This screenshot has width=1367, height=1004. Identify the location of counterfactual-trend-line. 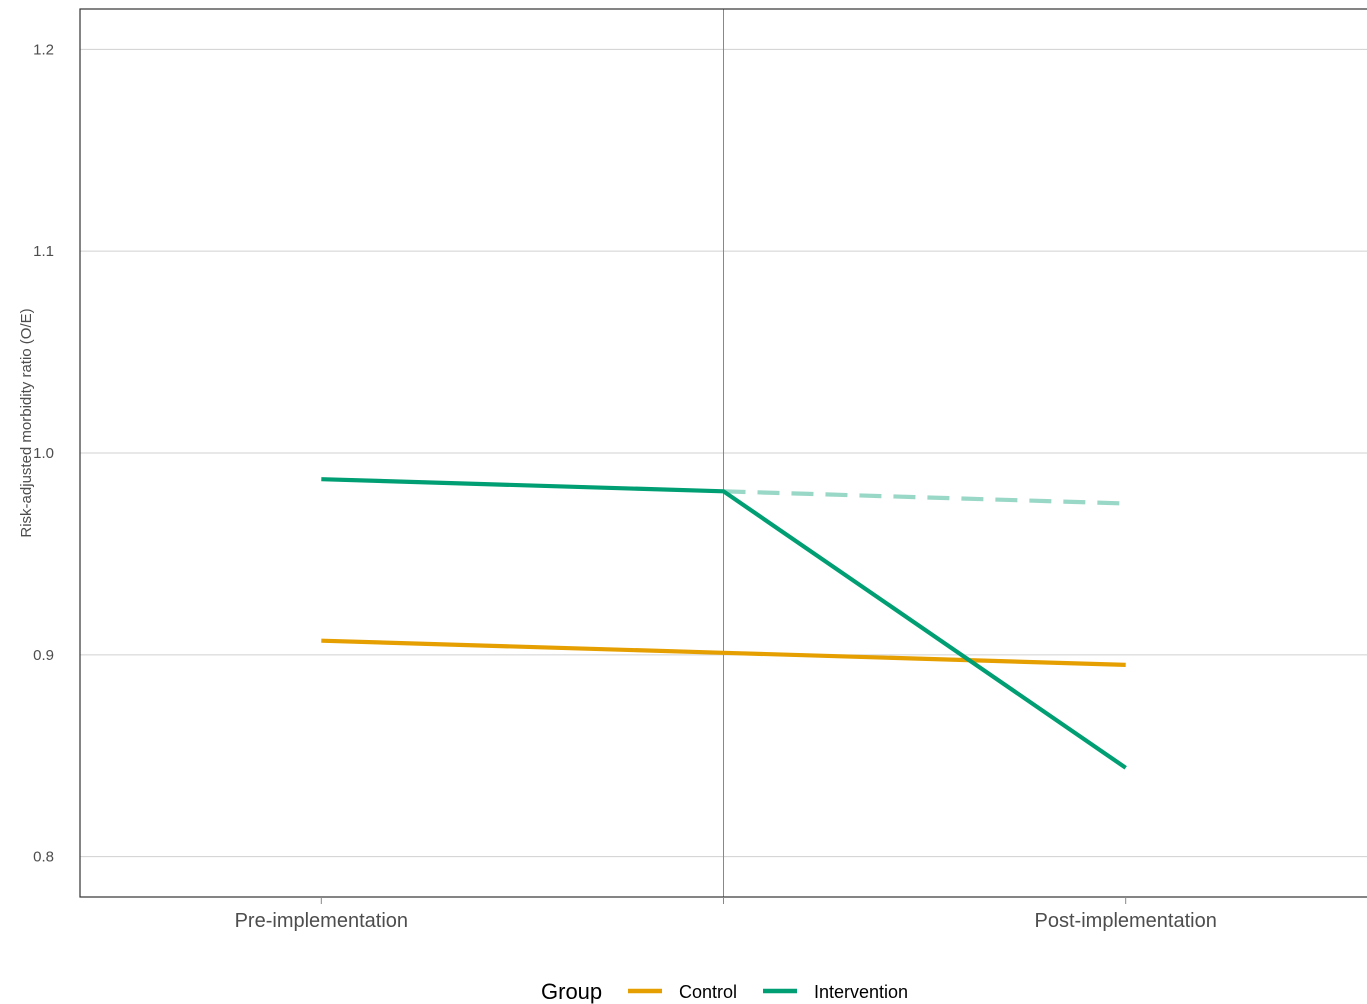
(924, 497).